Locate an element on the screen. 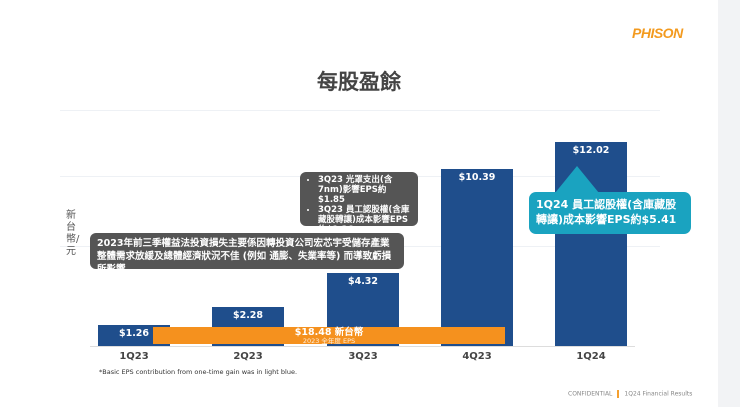  annual-eps-label: 2023 全年度 EPS is located at coordinates (329, 341).